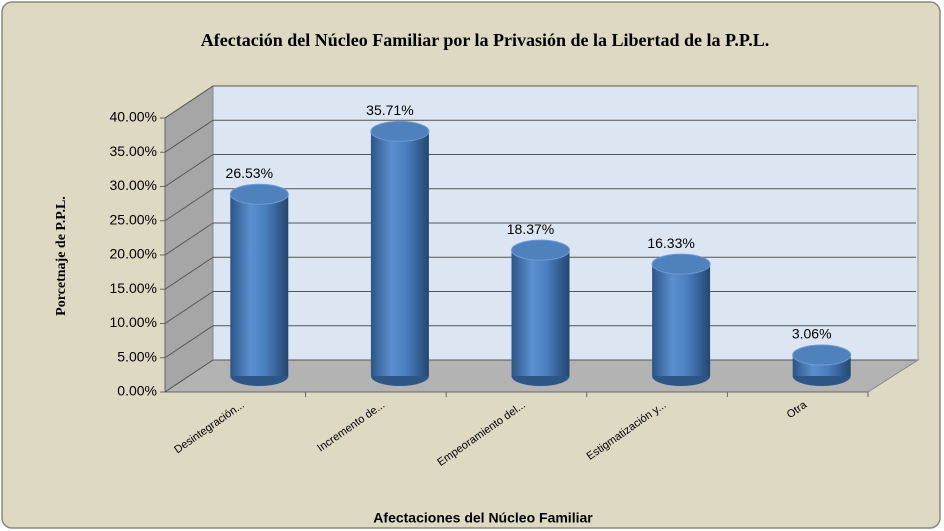 The image size is (944, 531). I want to click on y-tick-label: 30.00%, so click(133, 185).